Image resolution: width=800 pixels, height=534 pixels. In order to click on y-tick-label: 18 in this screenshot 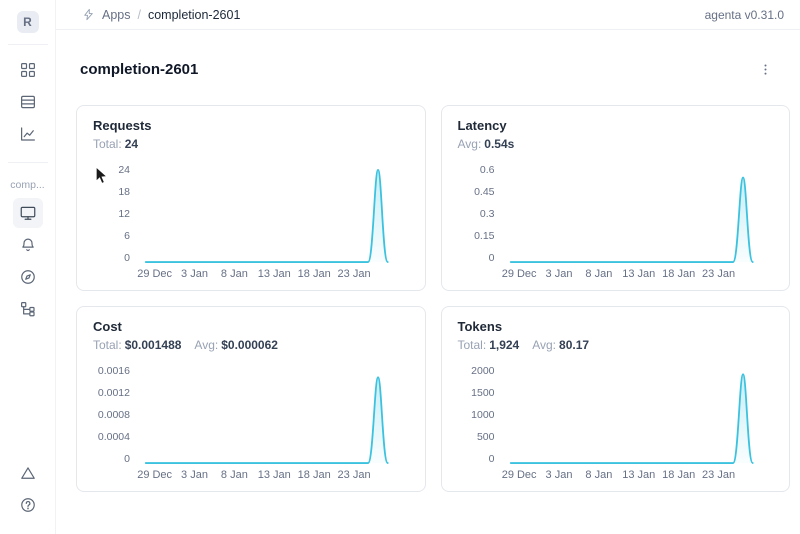, I will do `click(124, 192)`.